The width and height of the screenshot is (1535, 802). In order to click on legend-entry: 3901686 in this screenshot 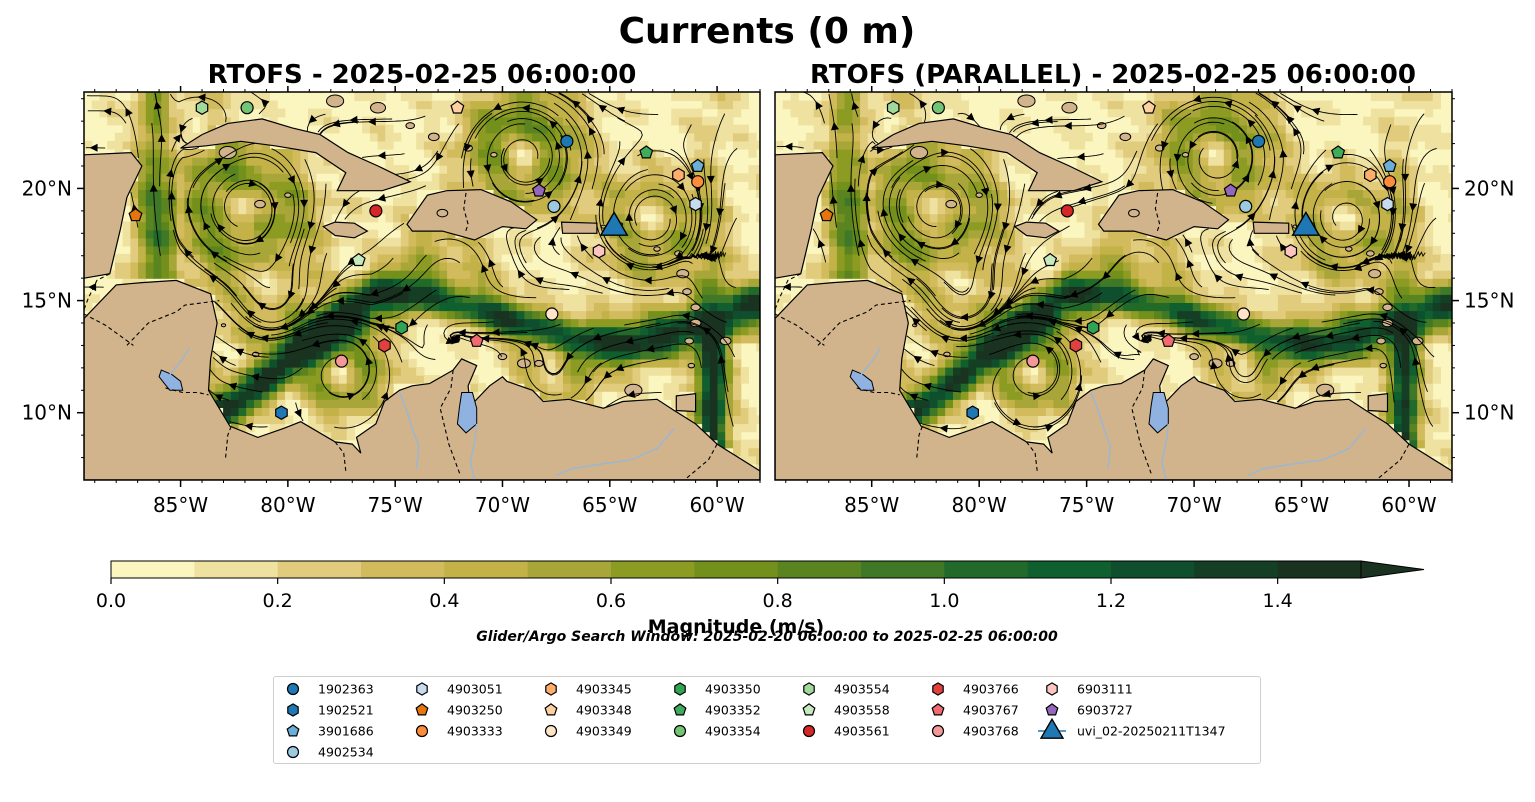, I will do `click(330, 731)`.